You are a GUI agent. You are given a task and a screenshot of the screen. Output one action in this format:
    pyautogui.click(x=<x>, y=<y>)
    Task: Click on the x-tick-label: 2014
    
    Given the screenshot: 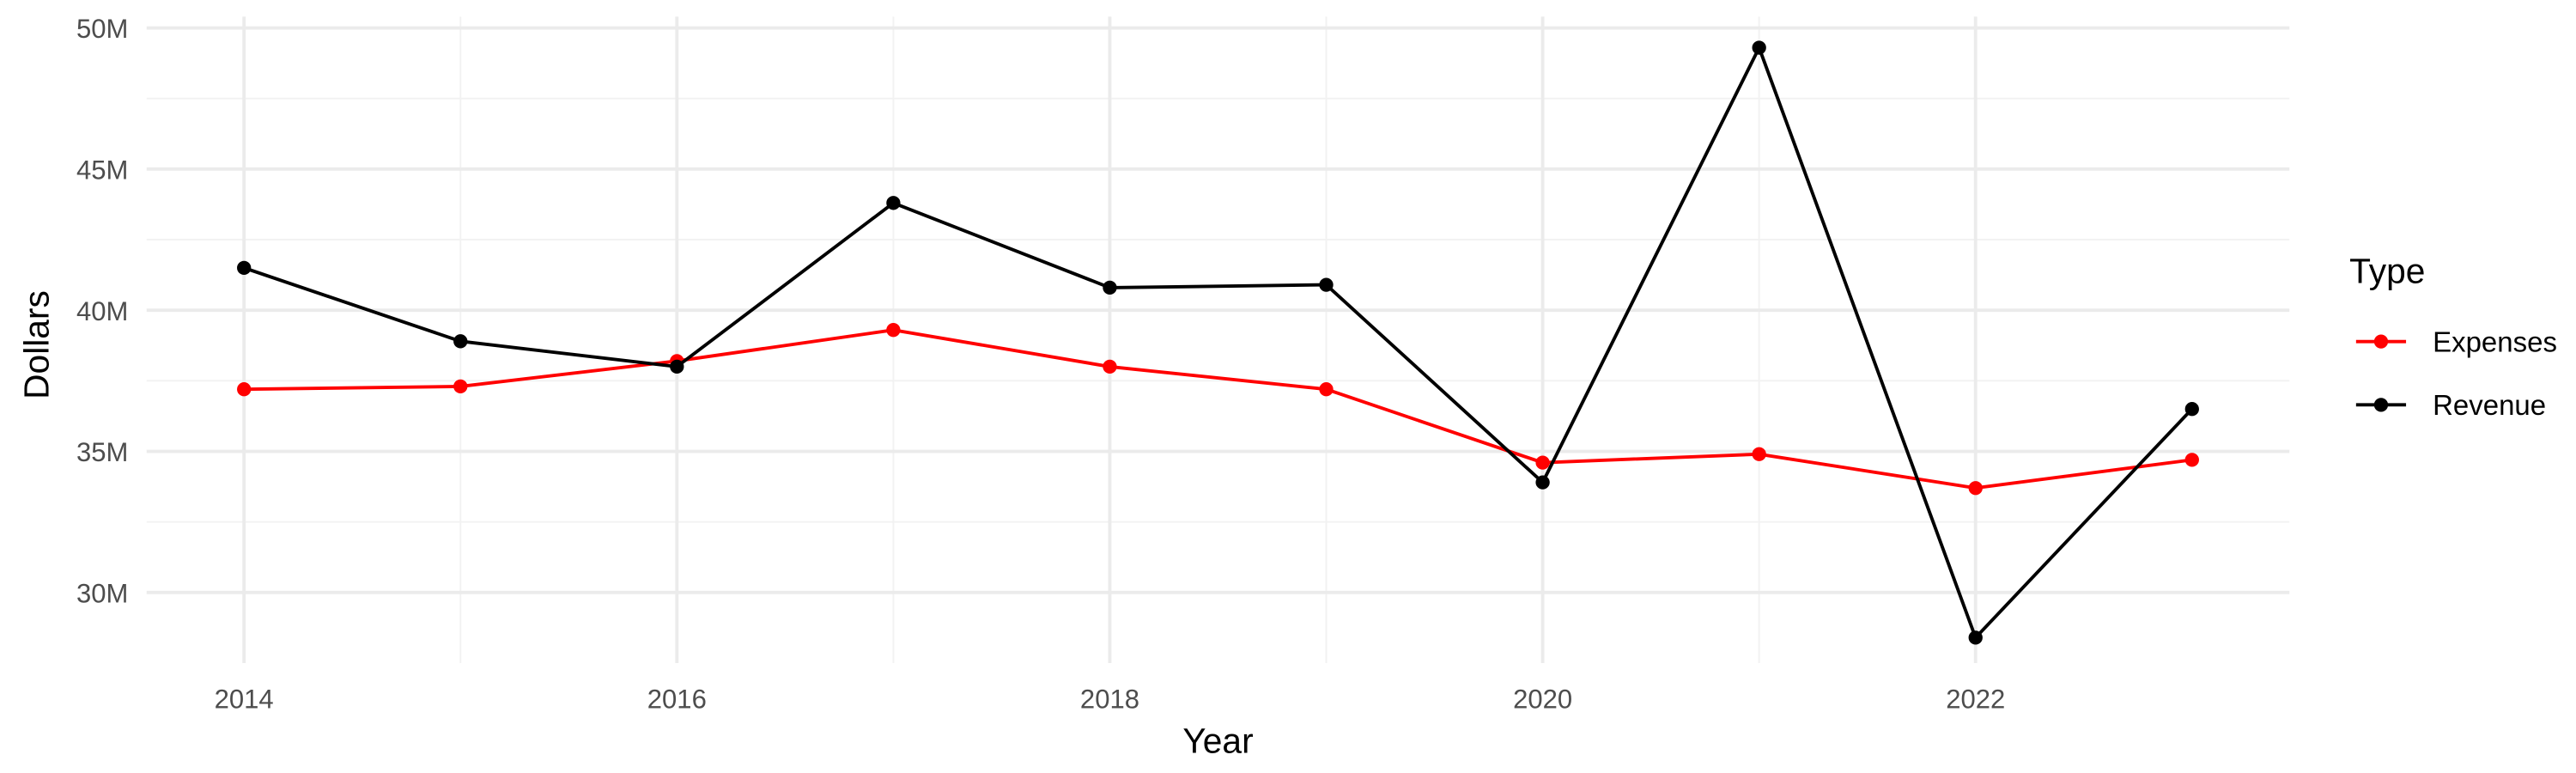 What is the action you would take?
    pyautogui.click(x=244, y=699)
    